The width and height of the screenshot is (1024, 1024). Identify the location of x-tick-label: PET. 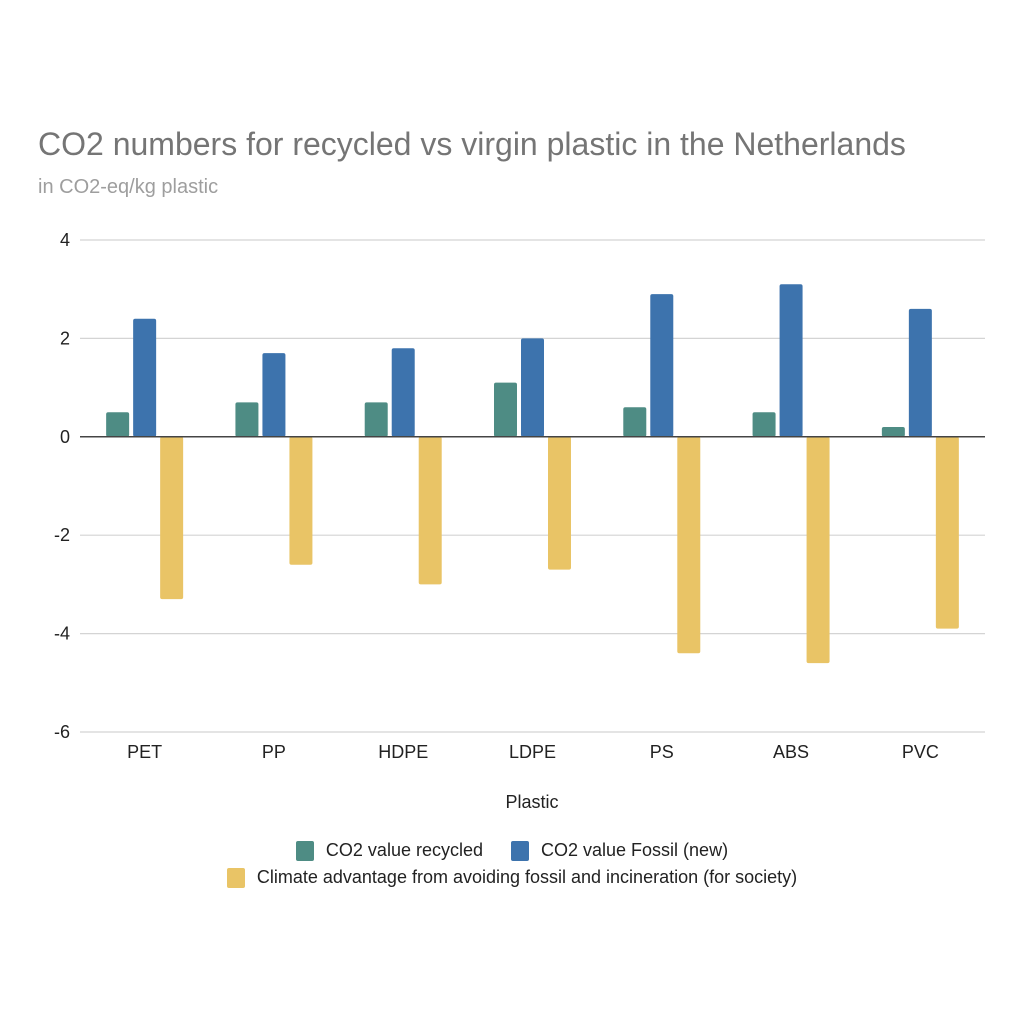
(144, 752).